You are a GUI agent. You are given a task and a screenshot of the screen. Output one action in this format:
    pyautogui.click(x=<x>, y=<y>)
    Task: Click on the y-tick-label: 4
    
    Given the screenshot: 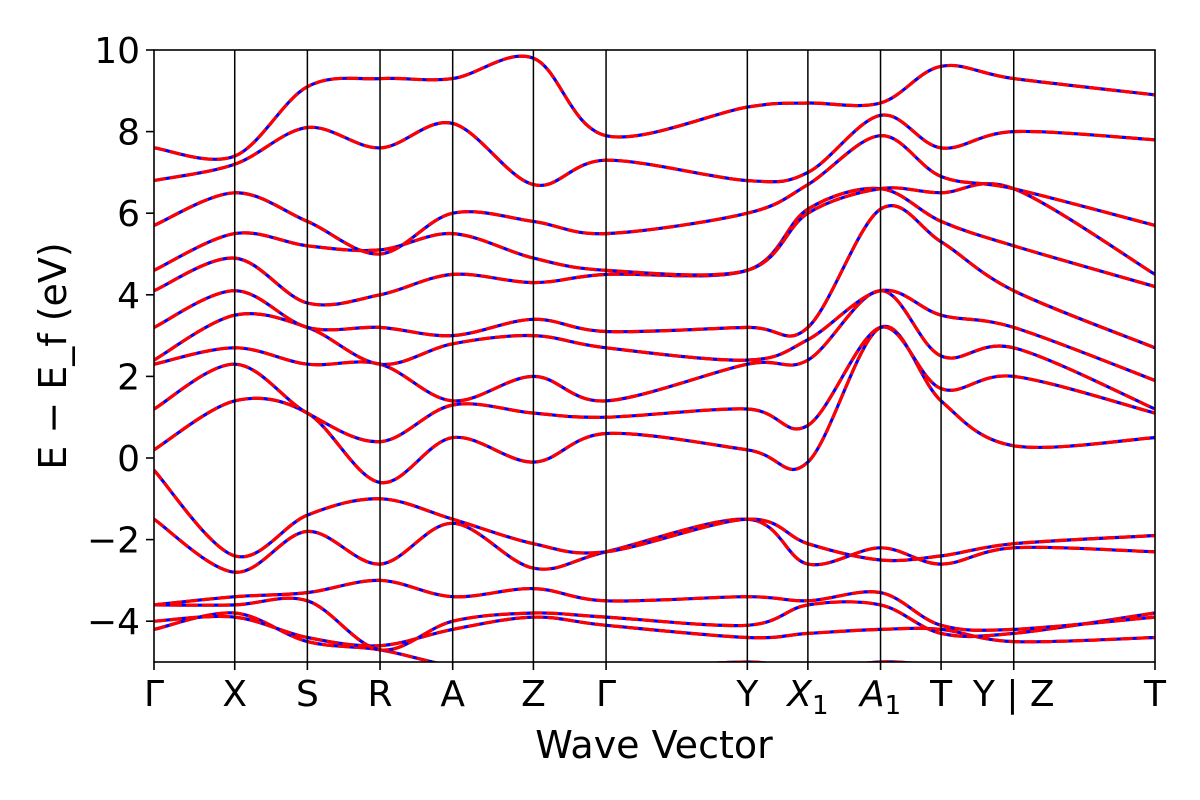 What is the action you would take?
    pyautogui.click(x=128, y=296)
    